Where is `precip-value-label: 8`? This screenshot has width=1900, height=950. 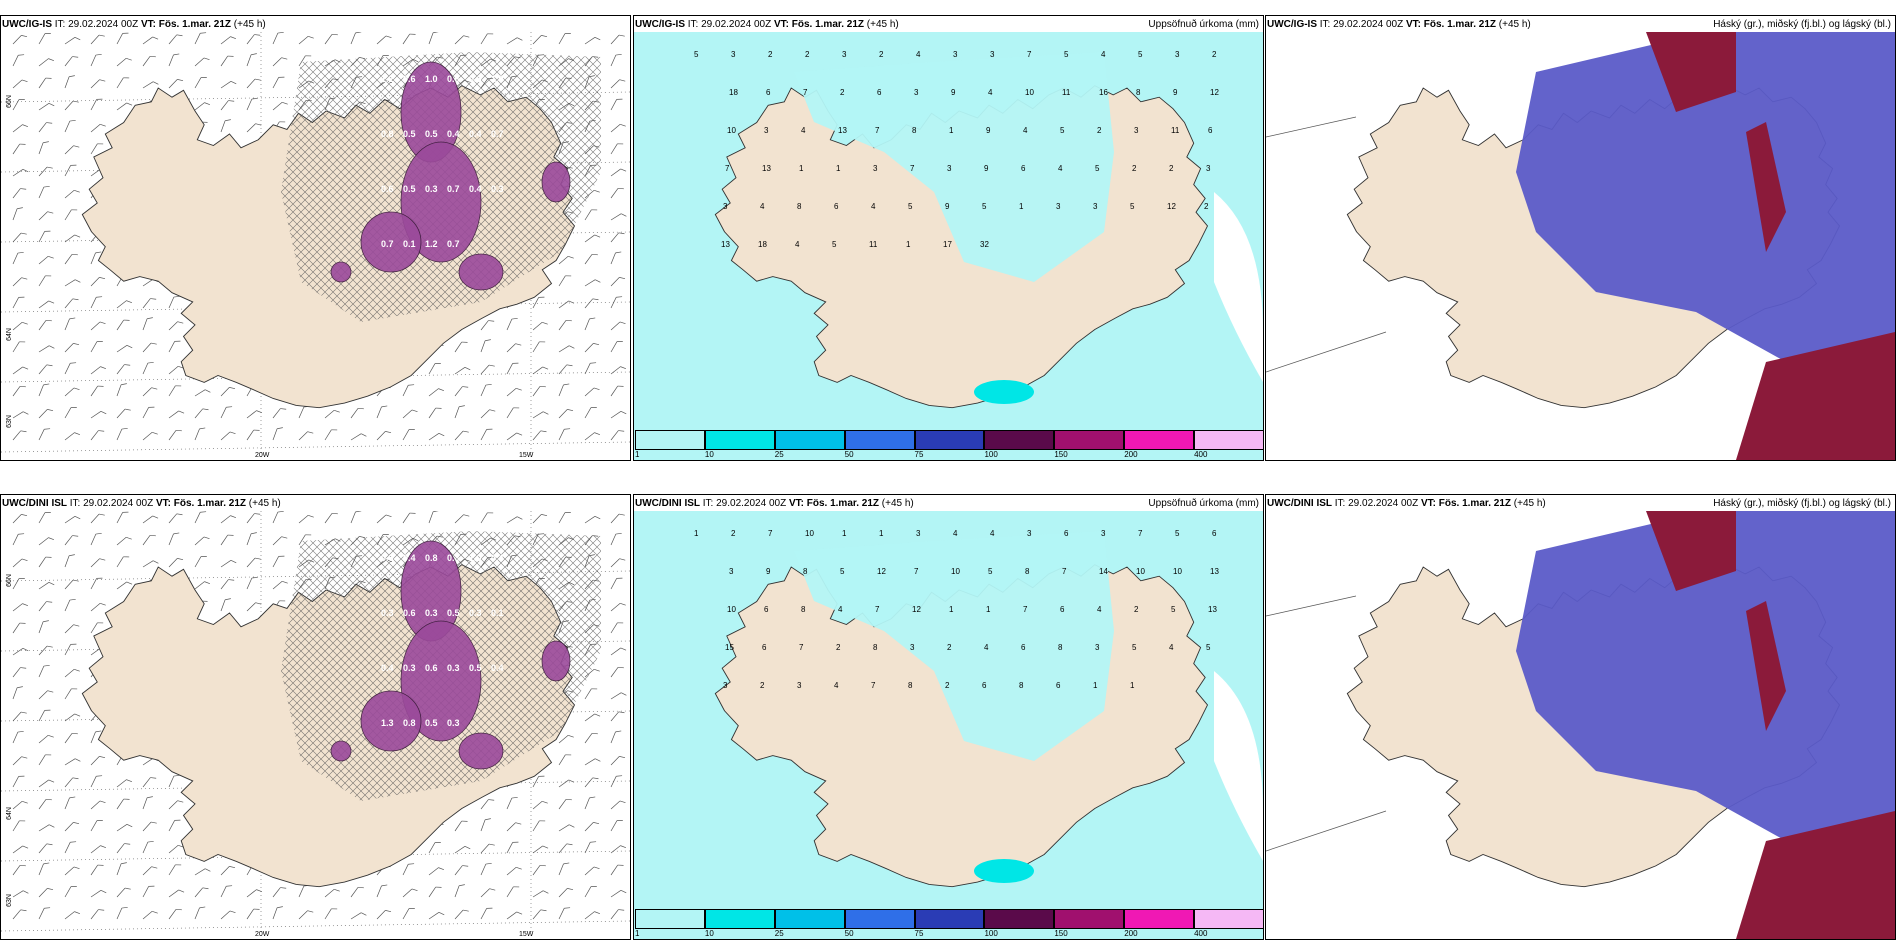
precip-value-label: 8 is located at coordinates (1138, 92).